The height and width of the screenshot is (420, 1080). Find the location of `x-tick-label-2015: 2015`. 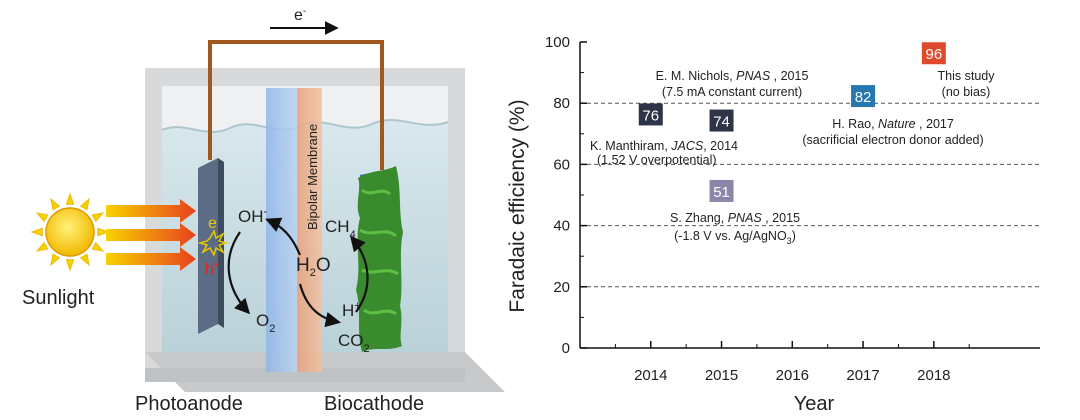

x-tick-label-2015: 2015 is located at coordinates (721, 375).